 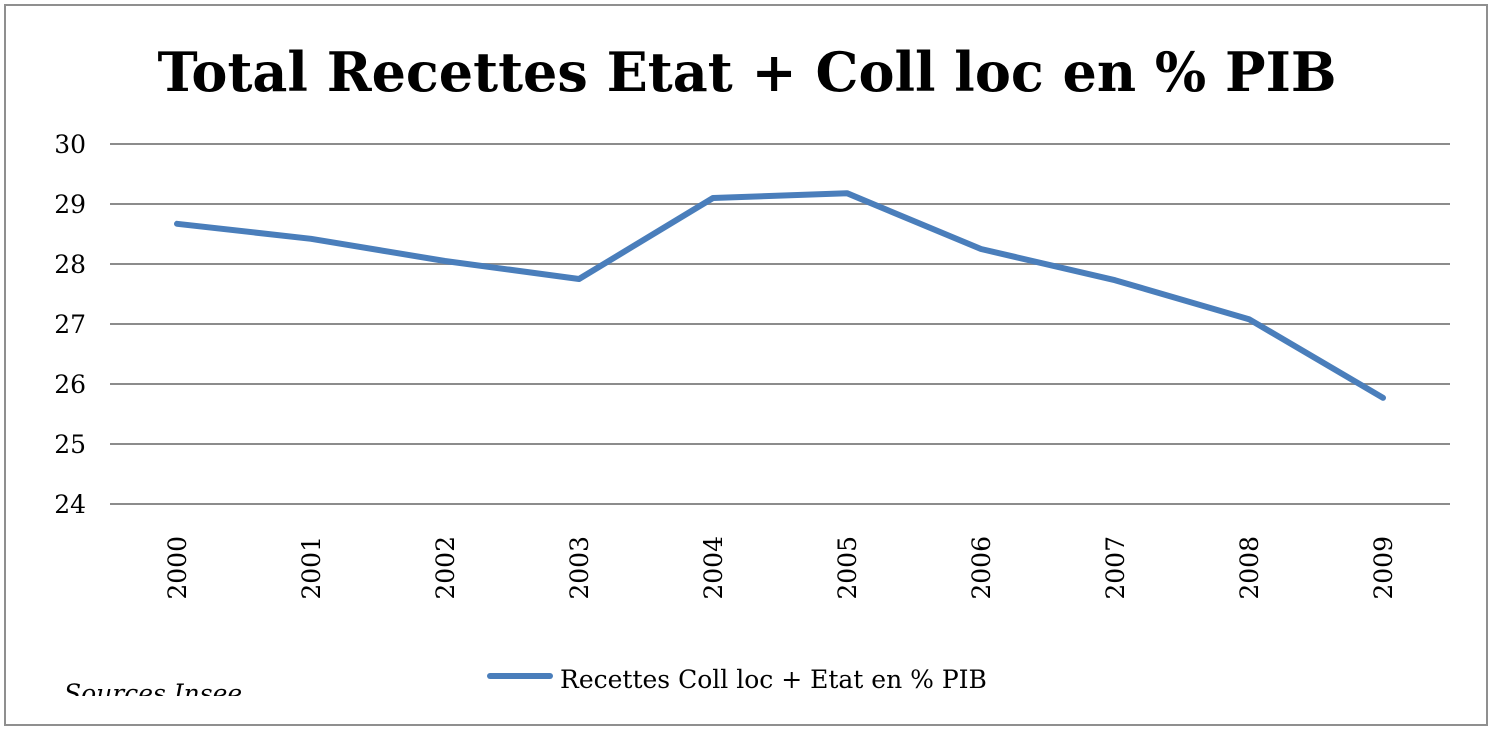 I want to click on x-tick-label: 2005, so click(x=847, y=568).